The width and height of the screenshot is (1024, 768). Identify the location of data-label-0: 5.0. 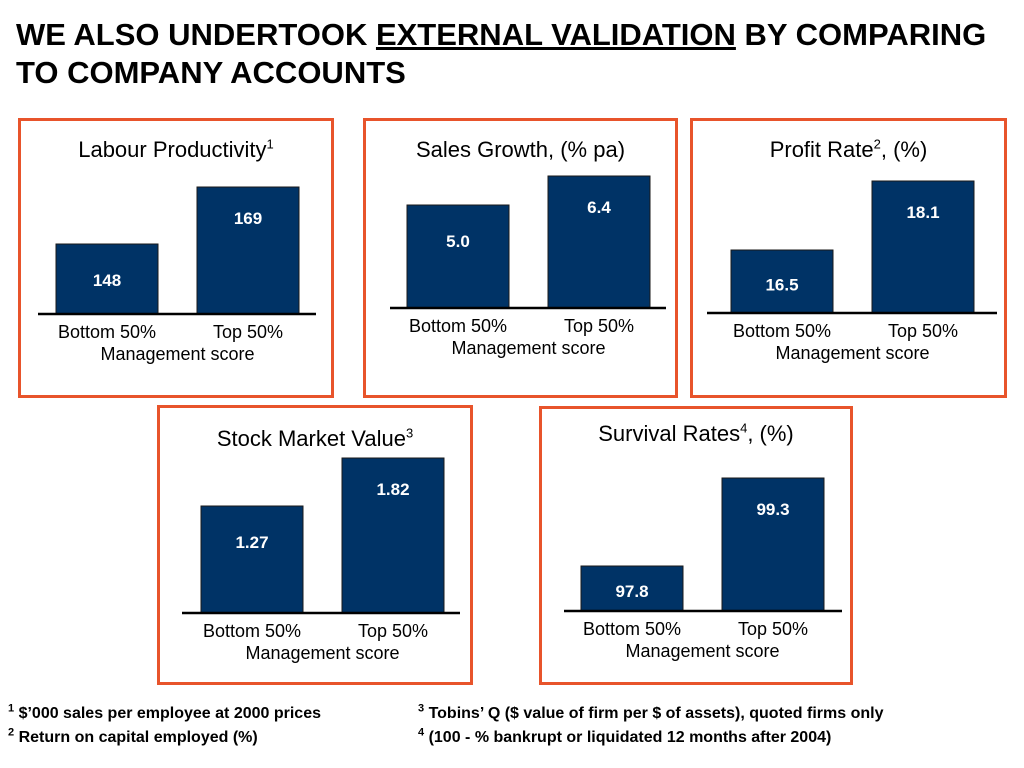
(458, 241).